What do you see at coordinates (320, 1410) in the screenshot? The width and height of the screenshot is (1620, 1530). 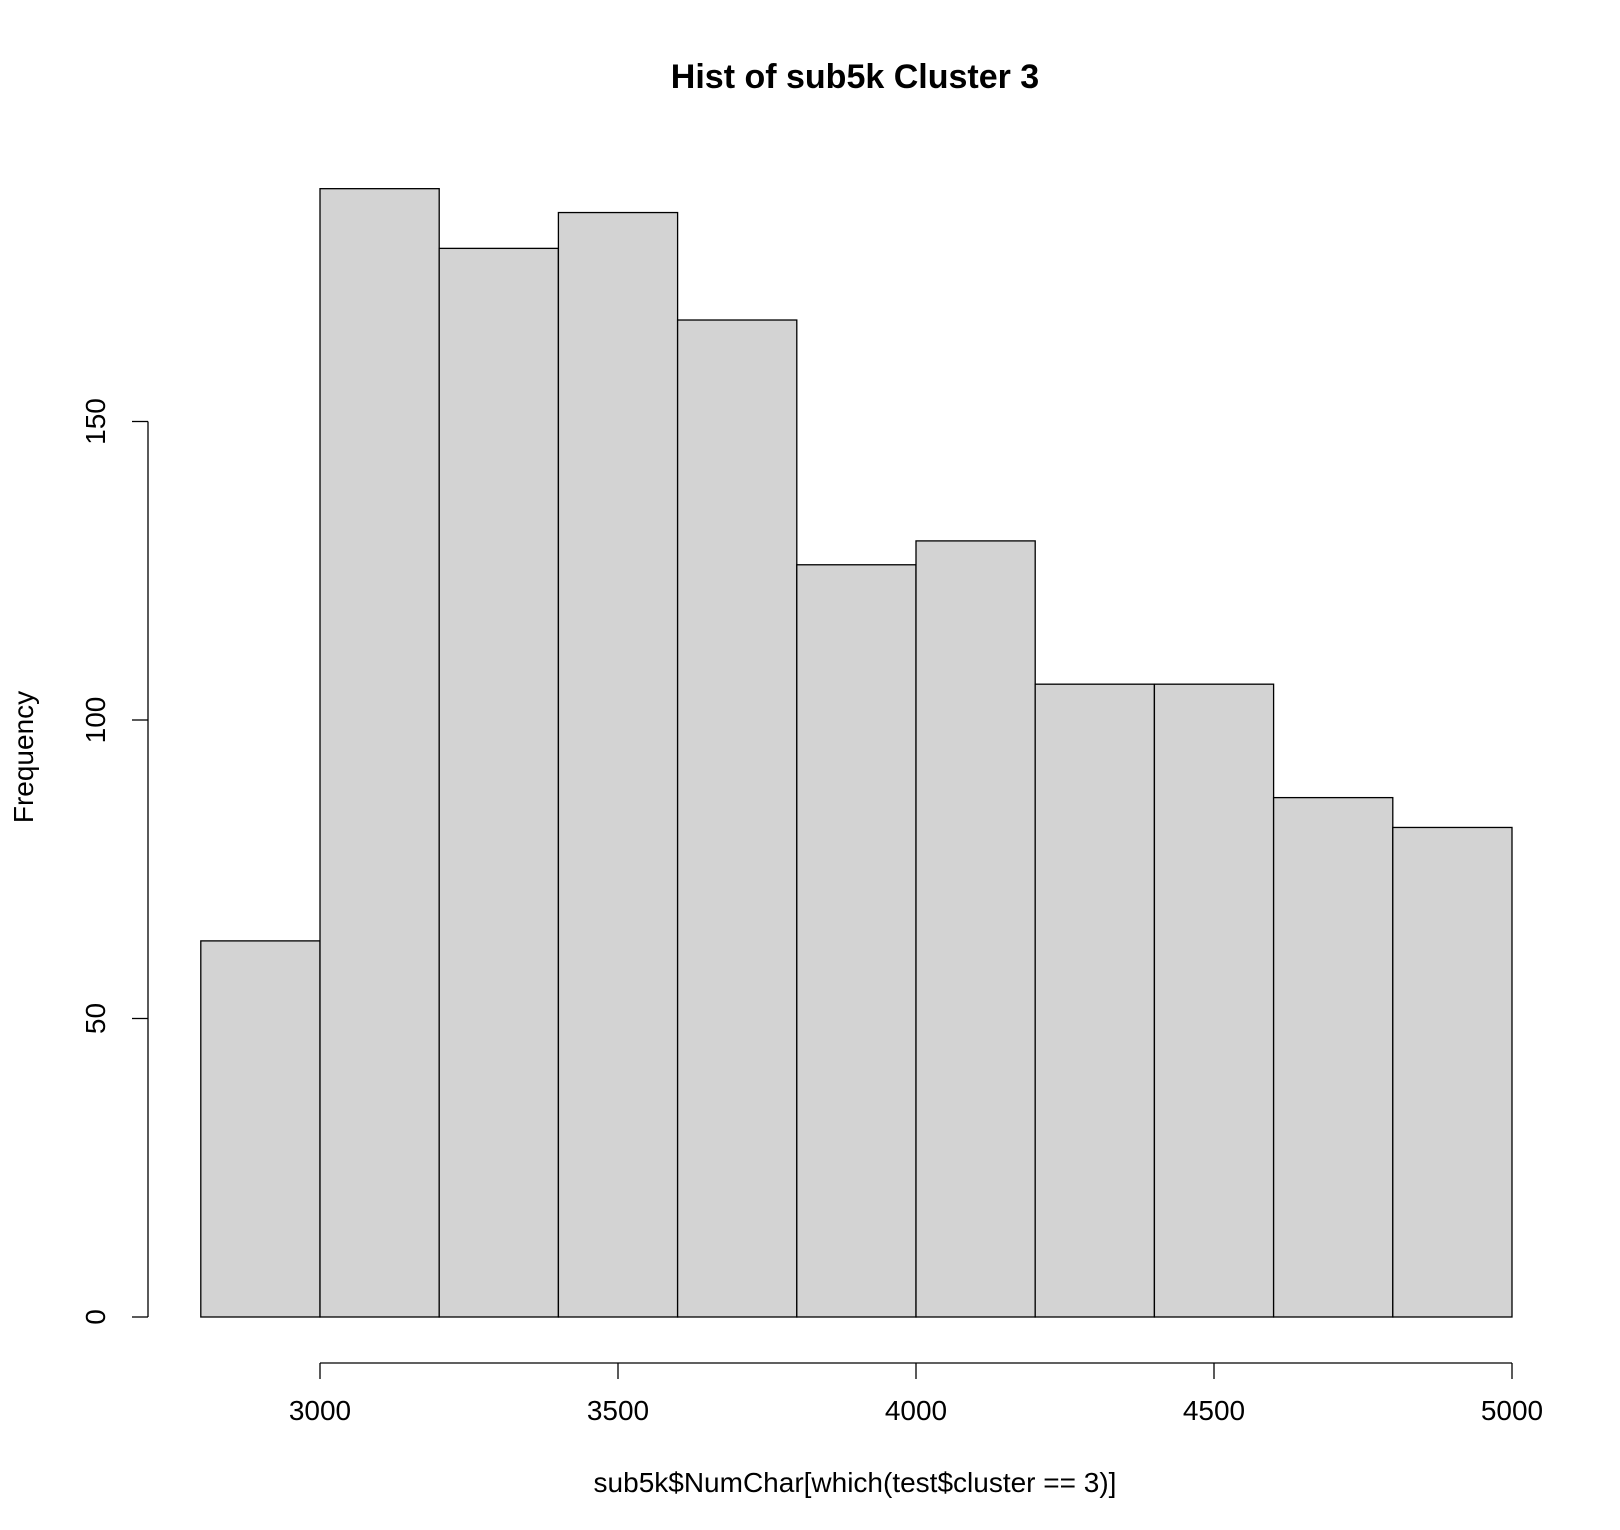 I see `x-tick-label-3000: 3000` at bounding box center [320, 1410].